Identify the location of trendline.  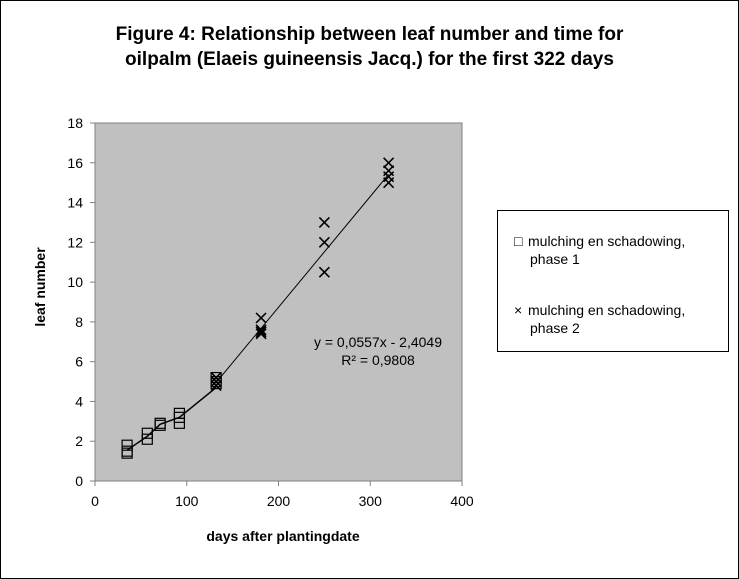
(302, 278).